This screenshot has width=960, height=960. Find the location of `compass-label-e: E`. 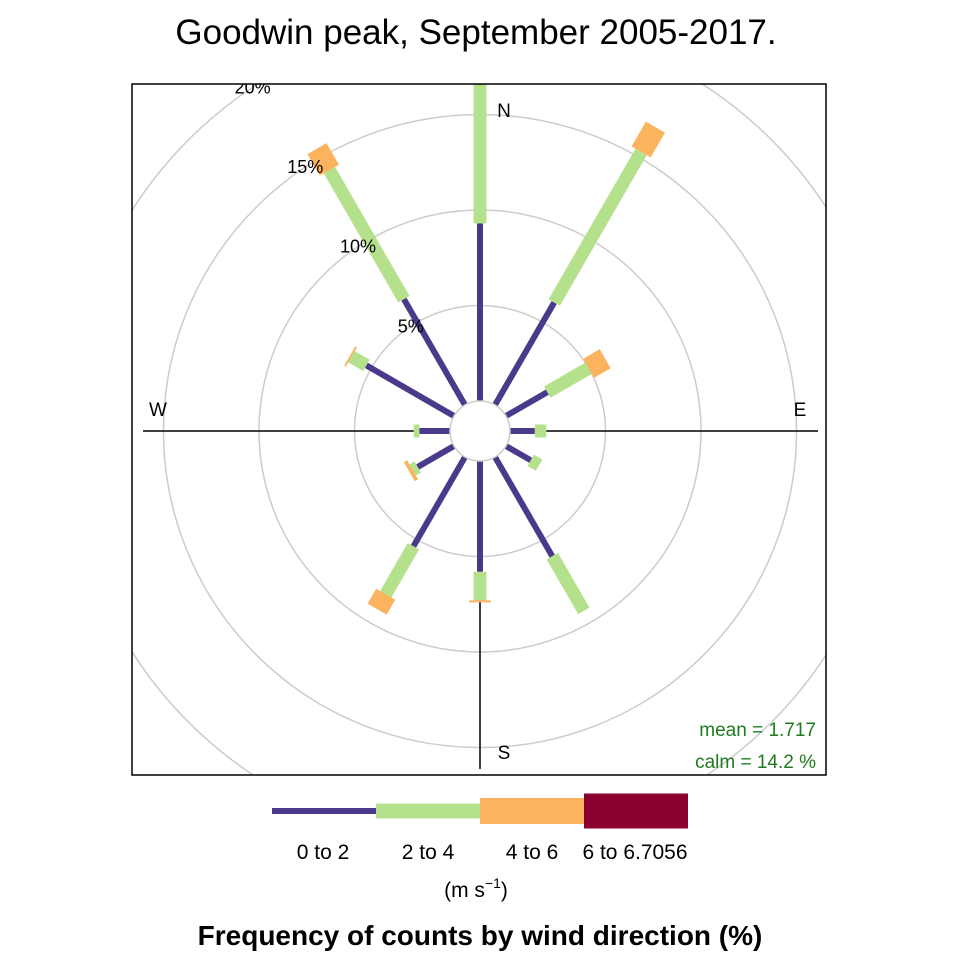

compass-label-e: E is located at coordinates (800, 410).